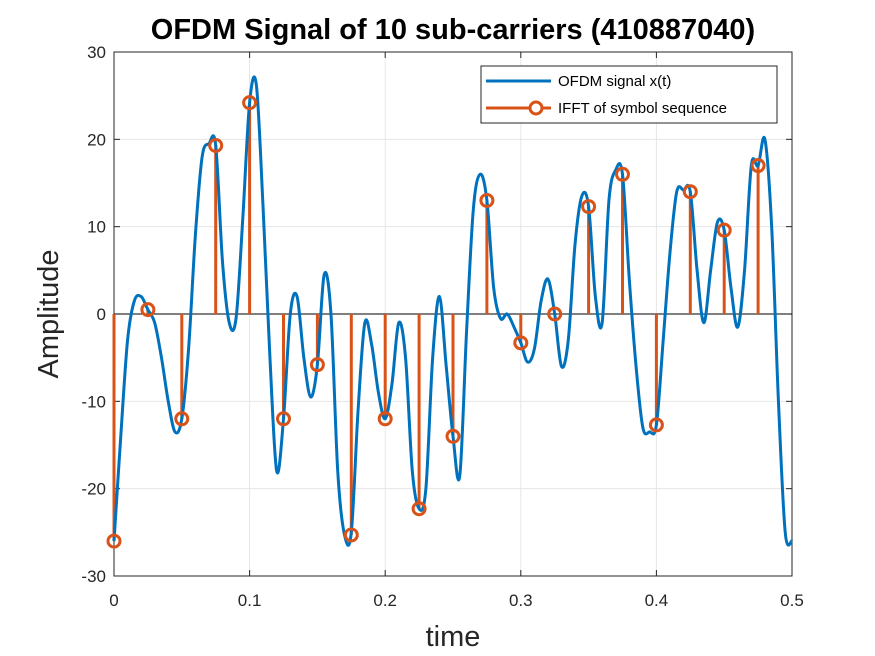 The image size is (875, 656). Describe the element at coordinates (456, 600) in the screenshot. I see `x-tick-labels: 0 0.1 0.2 0.3 0.4 0.5` at that location.